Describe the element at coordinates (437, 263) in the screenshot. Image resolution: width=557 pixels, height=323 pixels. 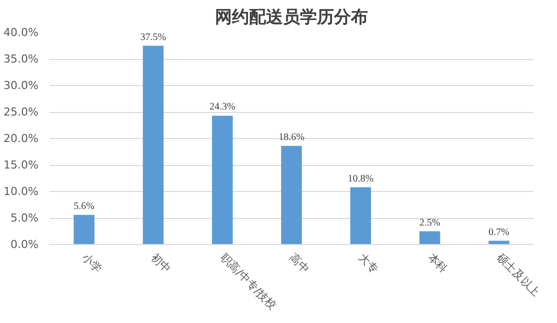
I see `x-tick-label: 本科` at that location.